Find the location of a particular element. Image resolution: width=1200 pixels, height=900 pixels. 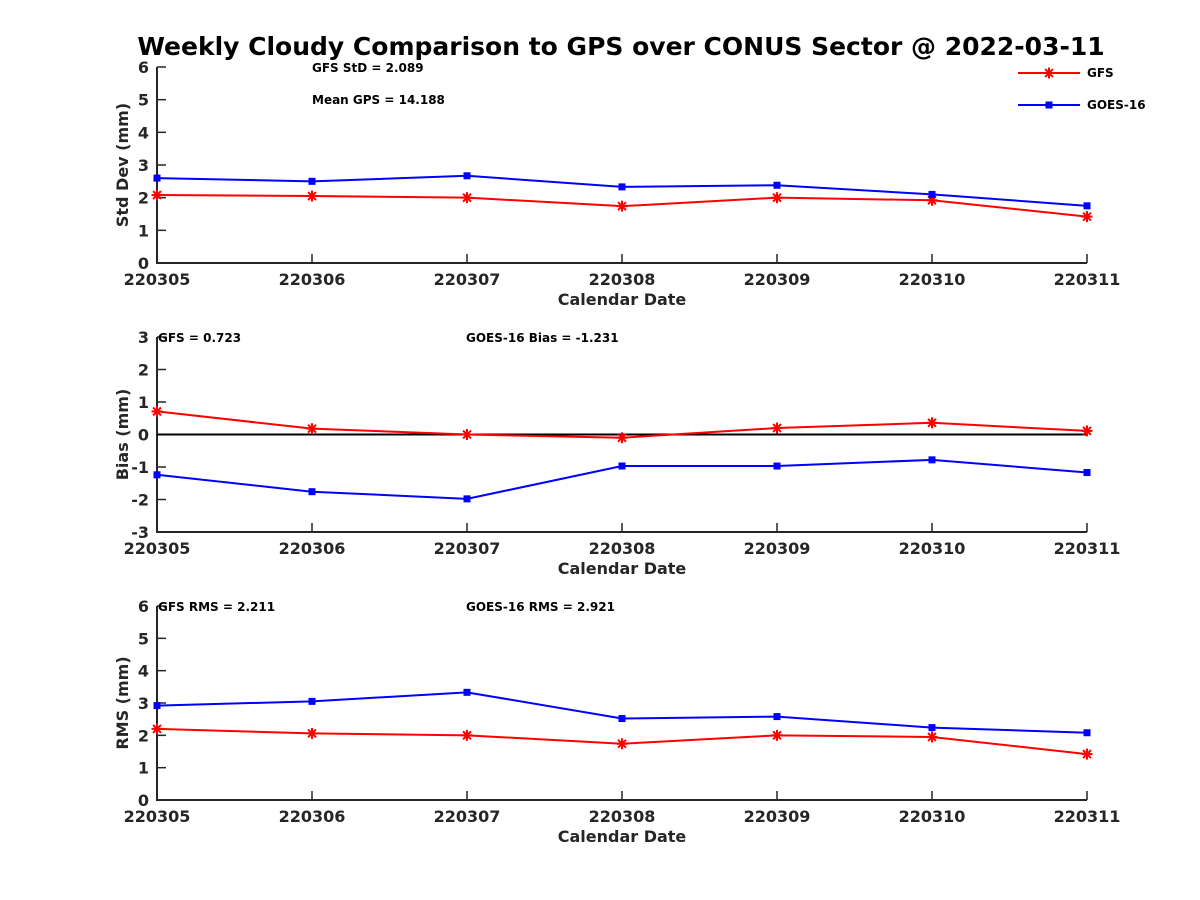

legend-label: GOES-16 is located at coordinates (1116, 105).